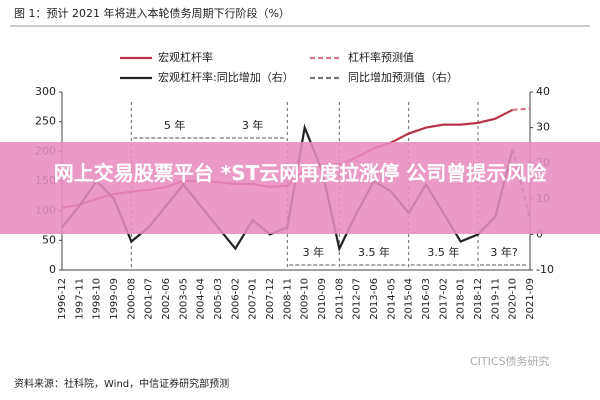 The image size is (600, 400). Describe the element at coordinates (183, 299) in the screenshot. I see `x-tick-label: 2003-05` at that location.